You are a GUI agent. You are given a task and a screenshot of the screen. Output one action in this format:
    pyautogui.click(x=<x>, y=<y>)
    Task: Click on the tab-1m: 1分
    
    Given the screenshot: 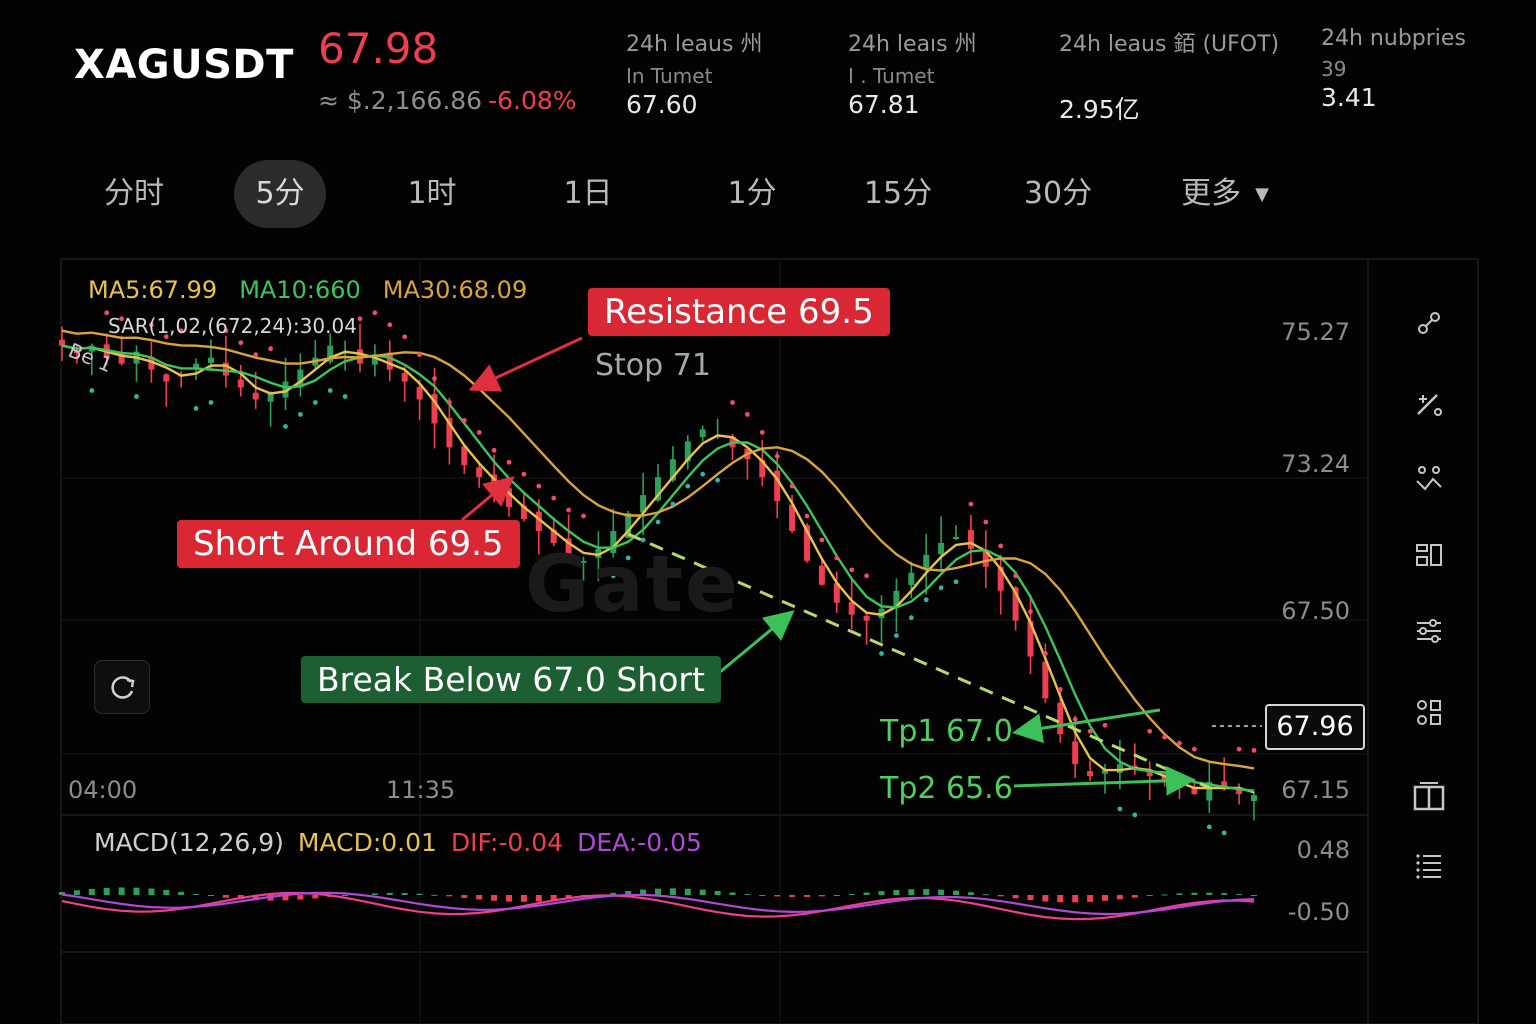 What is the action you would take?
    pyautogui.click(x=752, y=193)
    